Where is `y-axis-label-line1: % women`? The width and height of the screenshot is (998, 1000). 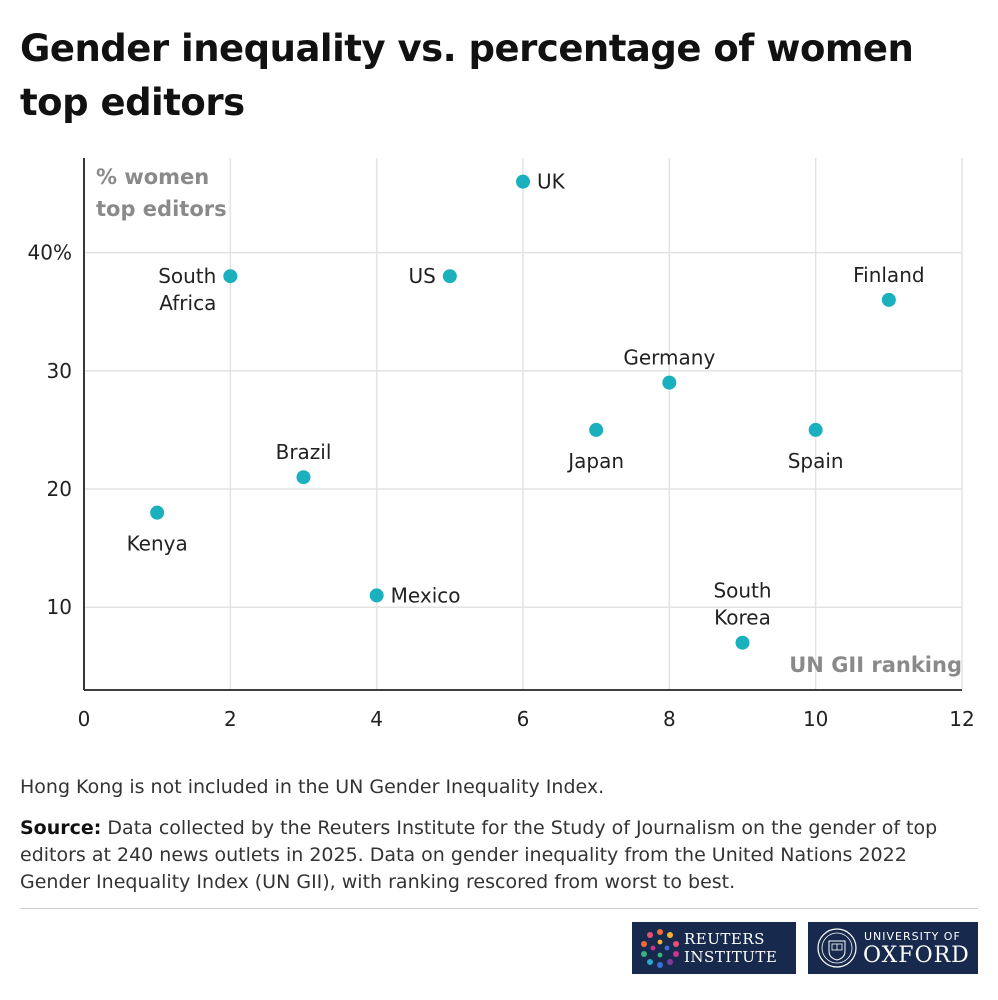
y-axis-label-line1: % women is located at coordinates (152, 177).